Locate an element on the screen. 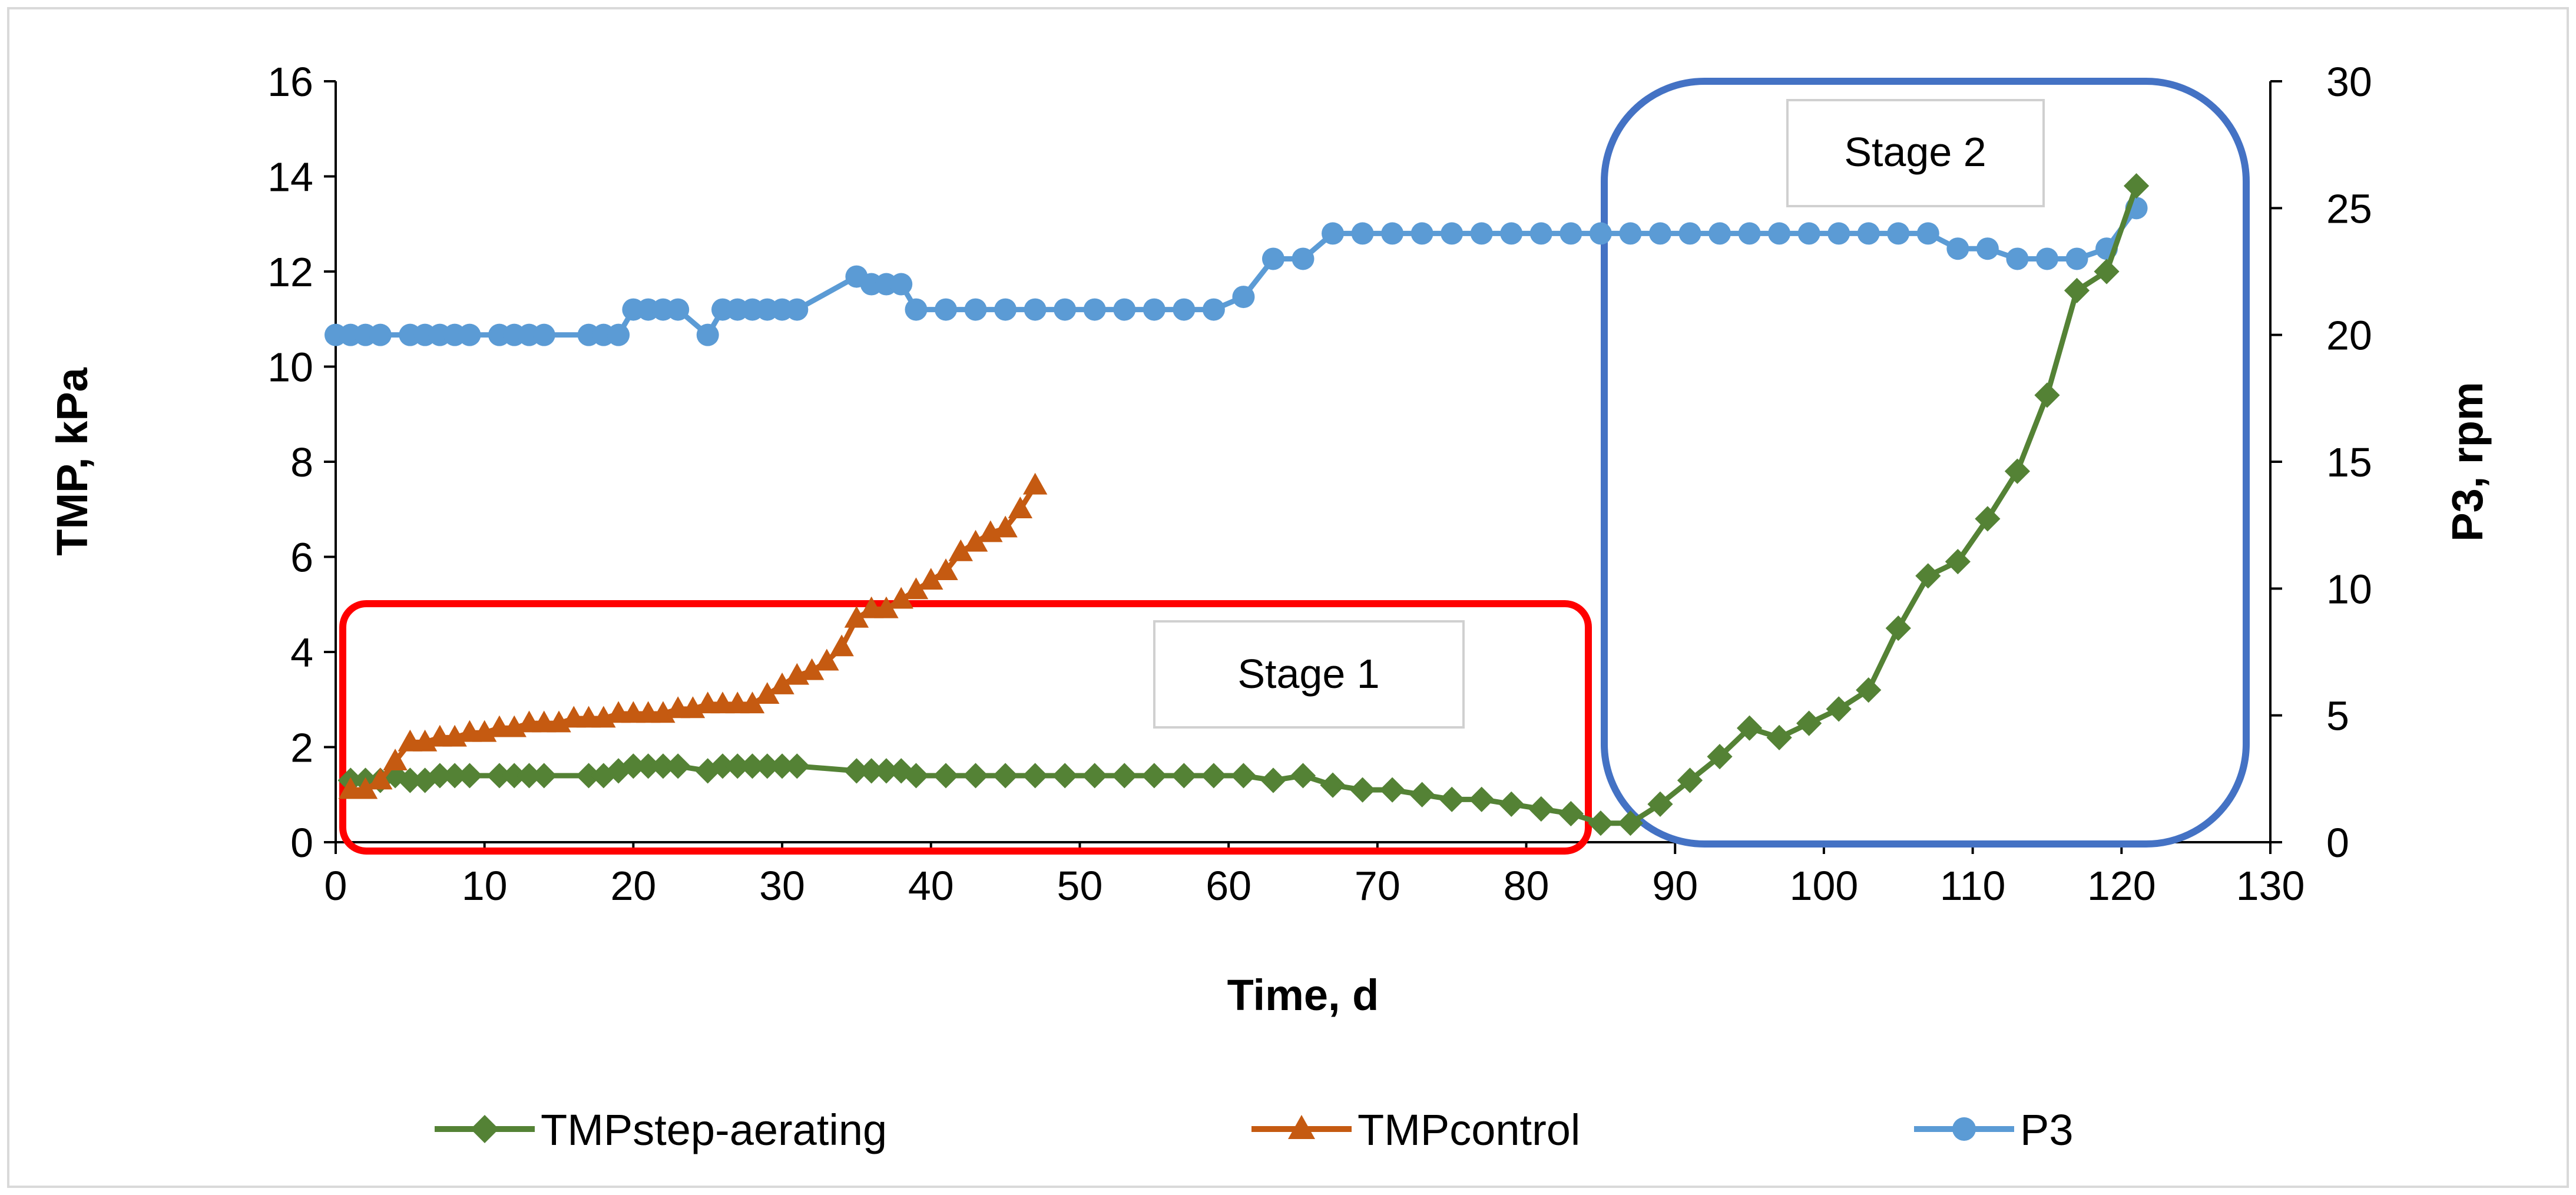 Image resolution: width=2576 pixels, height=1195 pixels. stage-1-label: Stage 1 is located at coordinates (1308, 674).